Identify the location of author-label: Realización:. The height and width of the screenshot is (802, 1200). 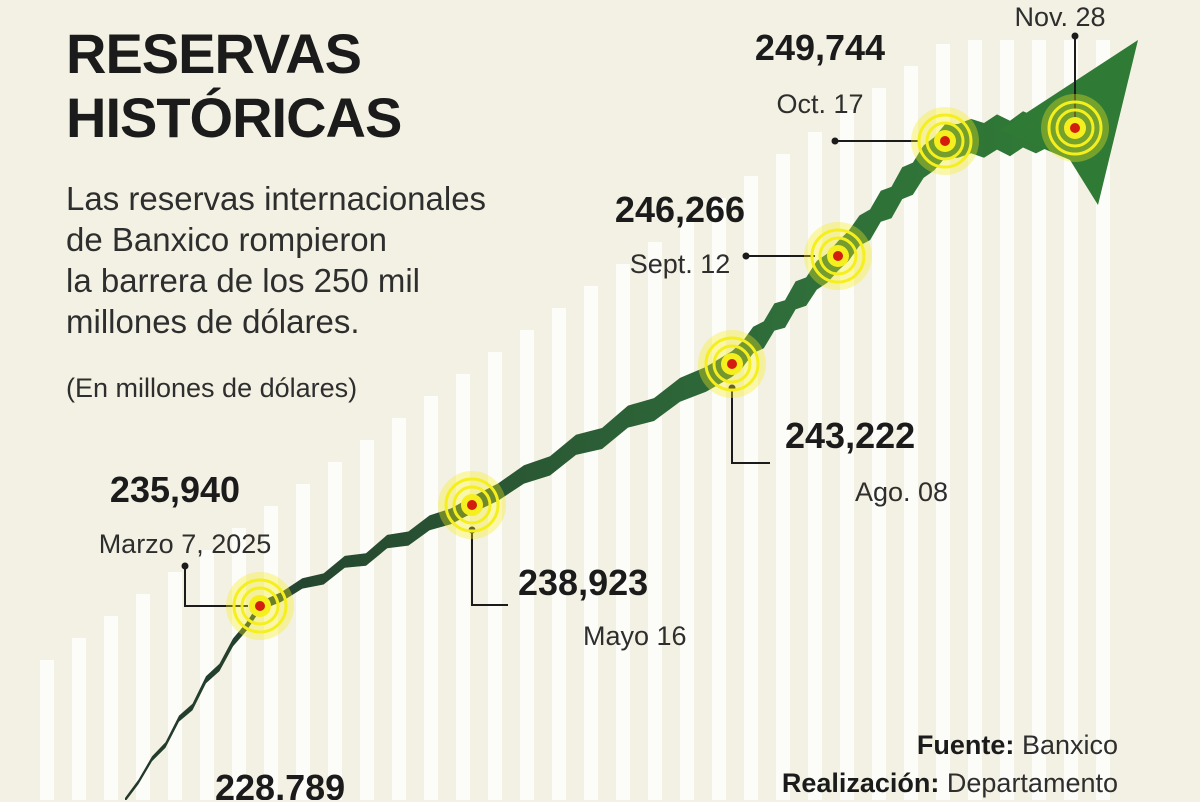
(860, 783).